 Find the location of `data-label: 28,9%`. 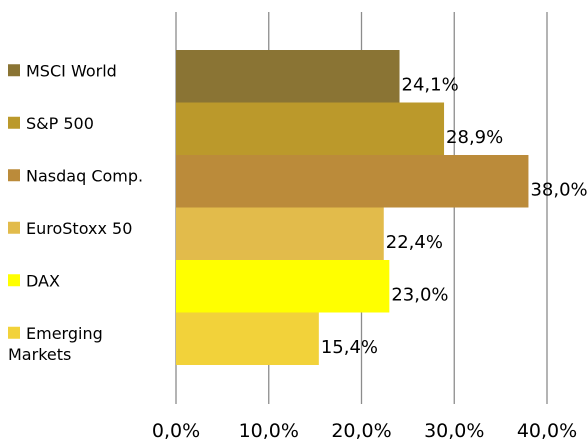

data-label: 28,9% is located at coordinates (474, 137).